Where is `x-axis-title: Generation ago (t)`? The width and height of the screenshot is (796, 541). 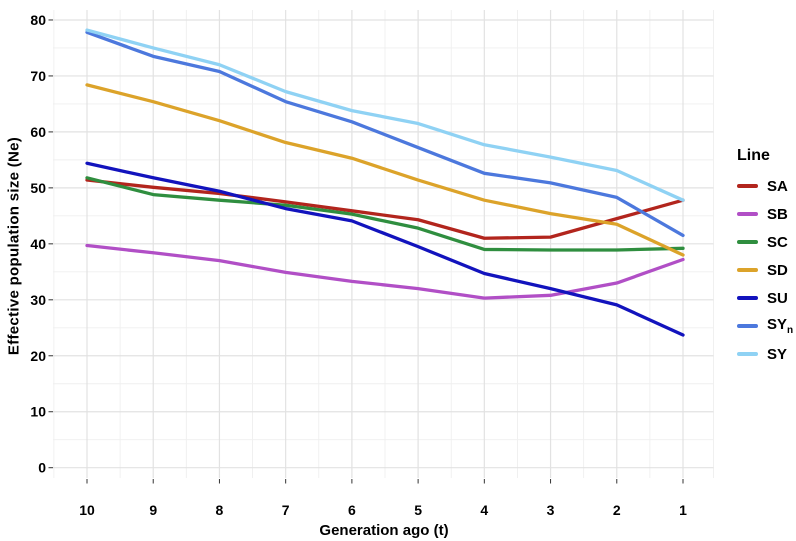 x-axis-title: Generation ago (t) is located at coordinates (384, 530).